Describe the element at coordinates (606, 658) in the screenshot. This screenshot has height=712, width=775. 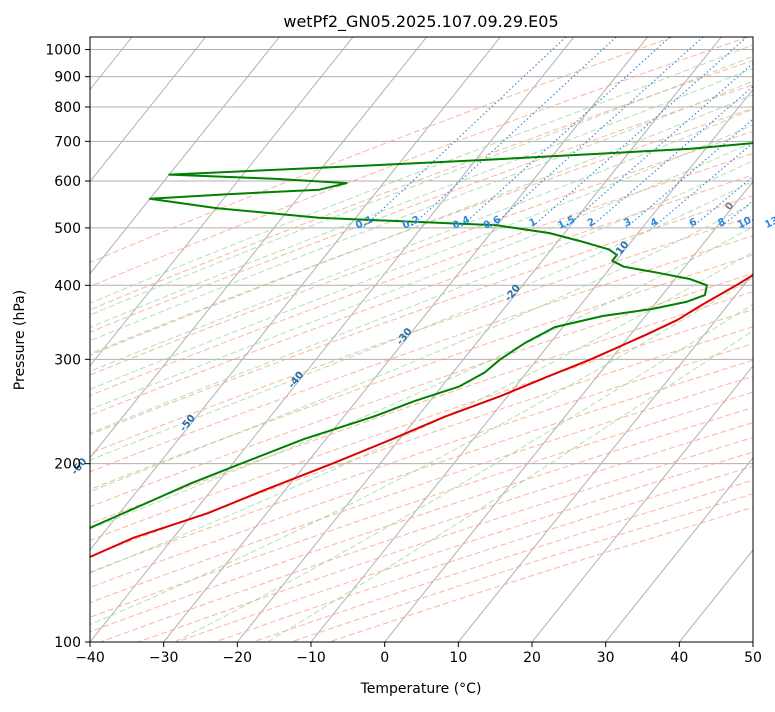
I see `x-tick-label: 30` at that location.